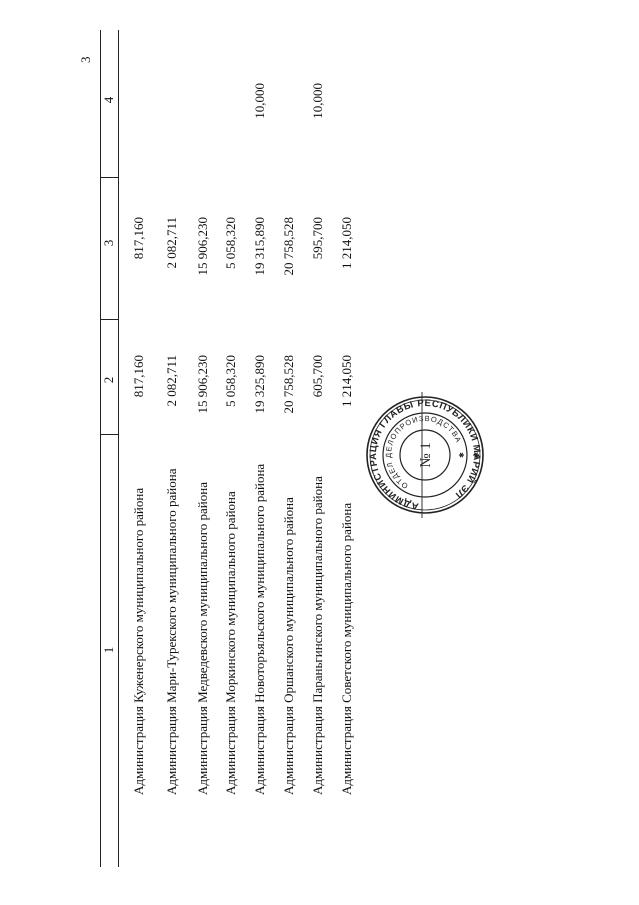 The height and width of the screenshot is (905, 639). What do you see at coordinates (171, 381) in the screenshot?
I see `row-col2: 2 082,711` at bounding box center [171, 381].